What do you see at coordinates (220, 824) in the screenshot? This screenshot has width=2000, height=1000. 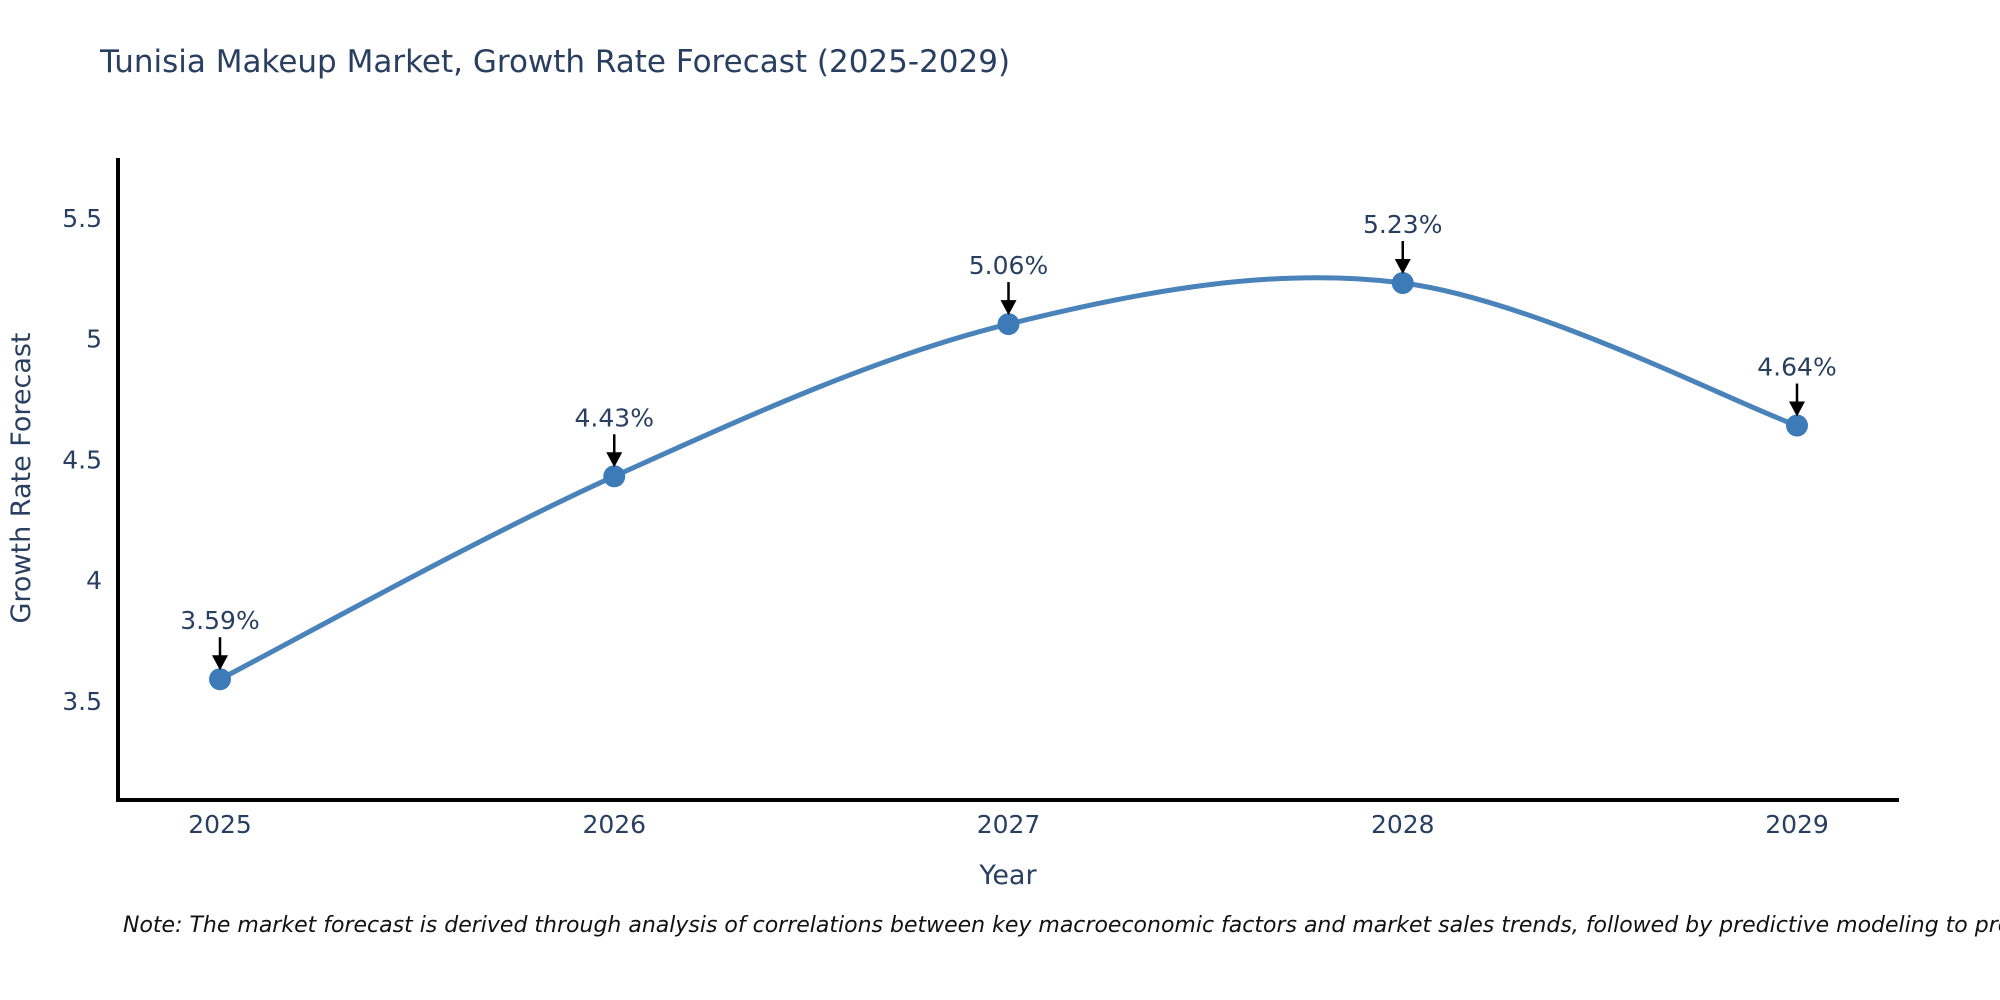 I see `x-tick-label-2025: 2025` at bounding box center [220, 824].